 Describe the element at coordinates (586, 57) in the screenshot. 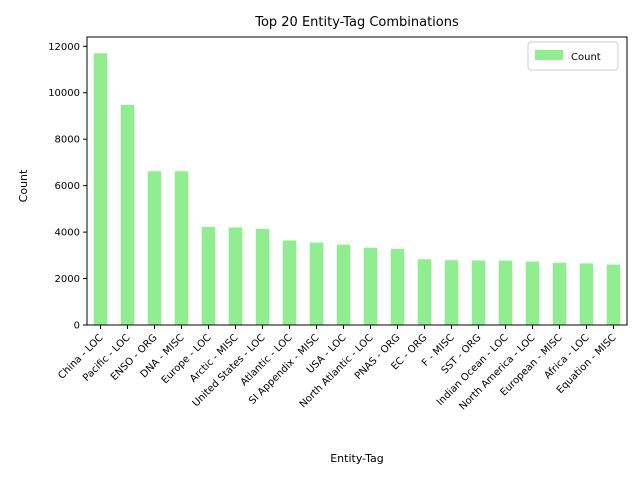

I see `legend-label: Count` at that location.